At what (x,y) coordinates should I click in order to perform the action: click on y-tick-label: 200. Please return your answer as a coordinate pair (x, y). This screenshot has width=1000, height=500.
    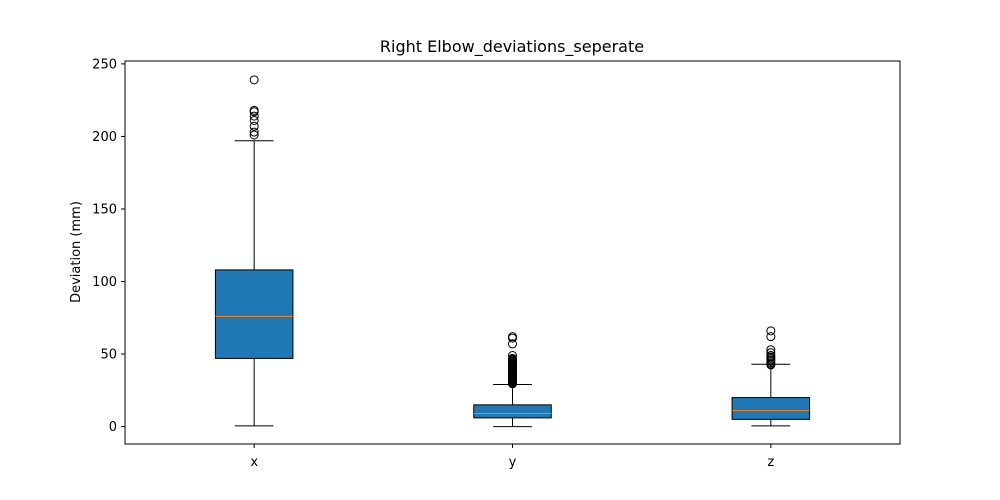
    Looking at the image, I should click on (104, 137).